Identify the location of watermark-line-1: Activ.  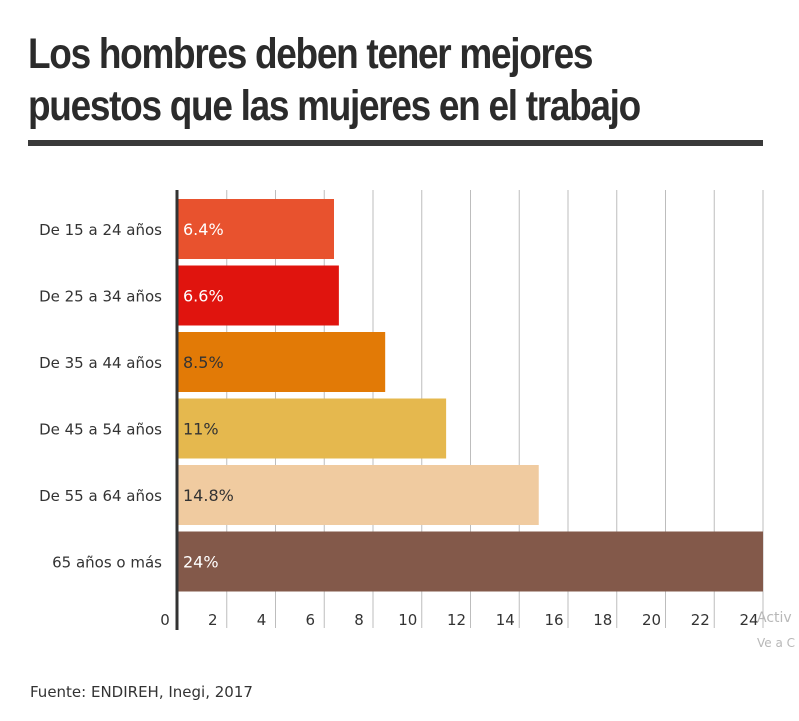
(774, 618).